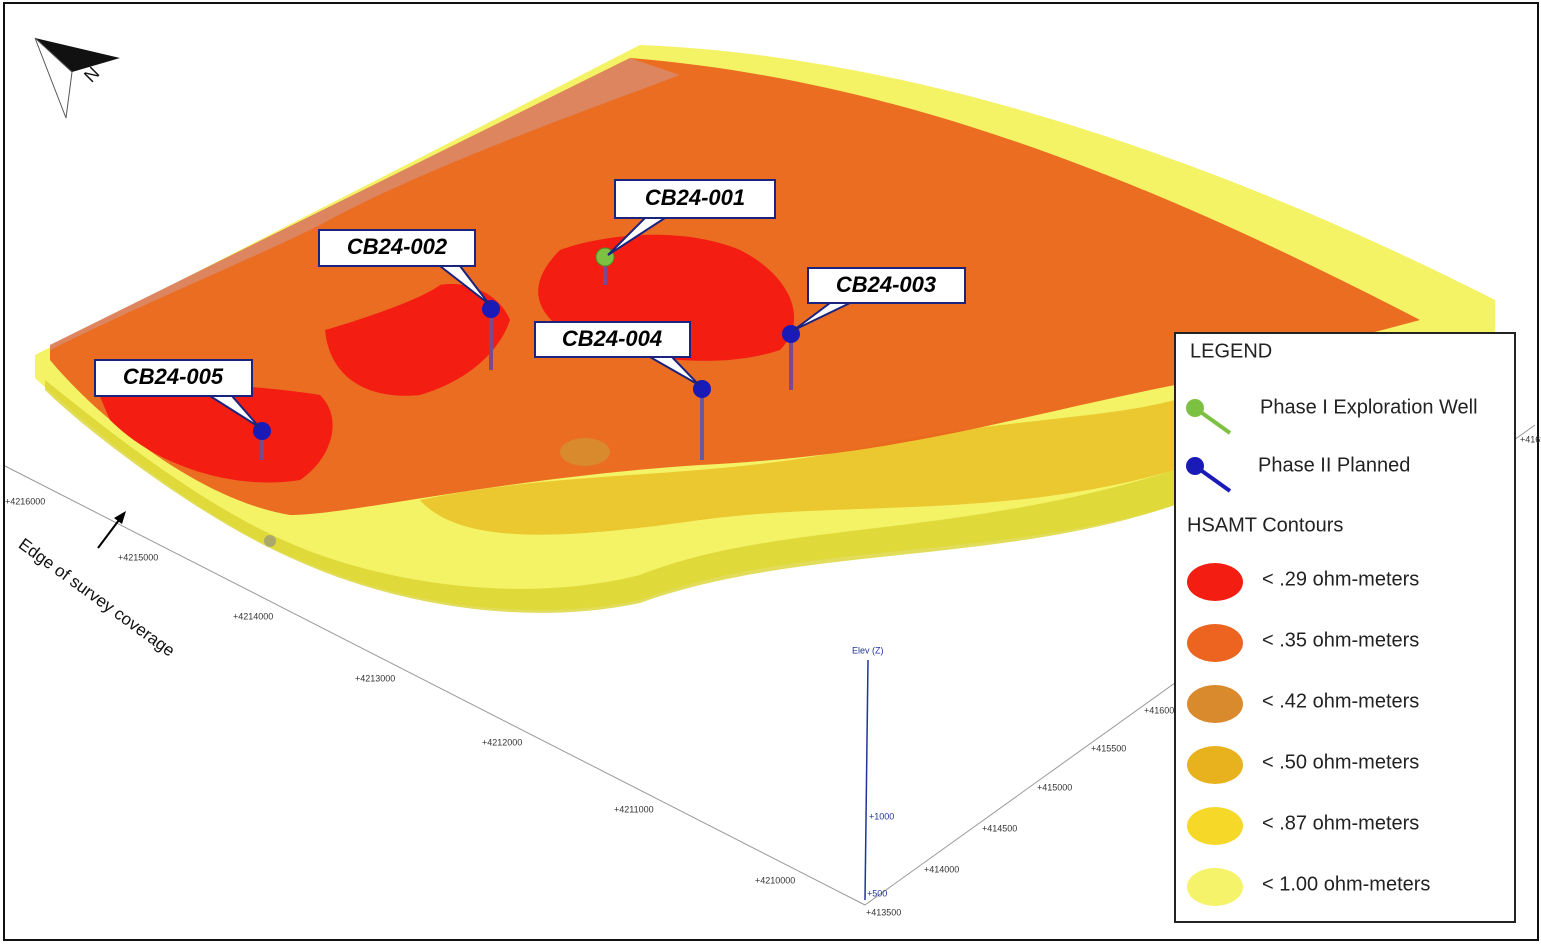 This screenshot has height=948, width=1541. I want to click on legend-label: < .87 ohm-meters, so click(1340, 823).